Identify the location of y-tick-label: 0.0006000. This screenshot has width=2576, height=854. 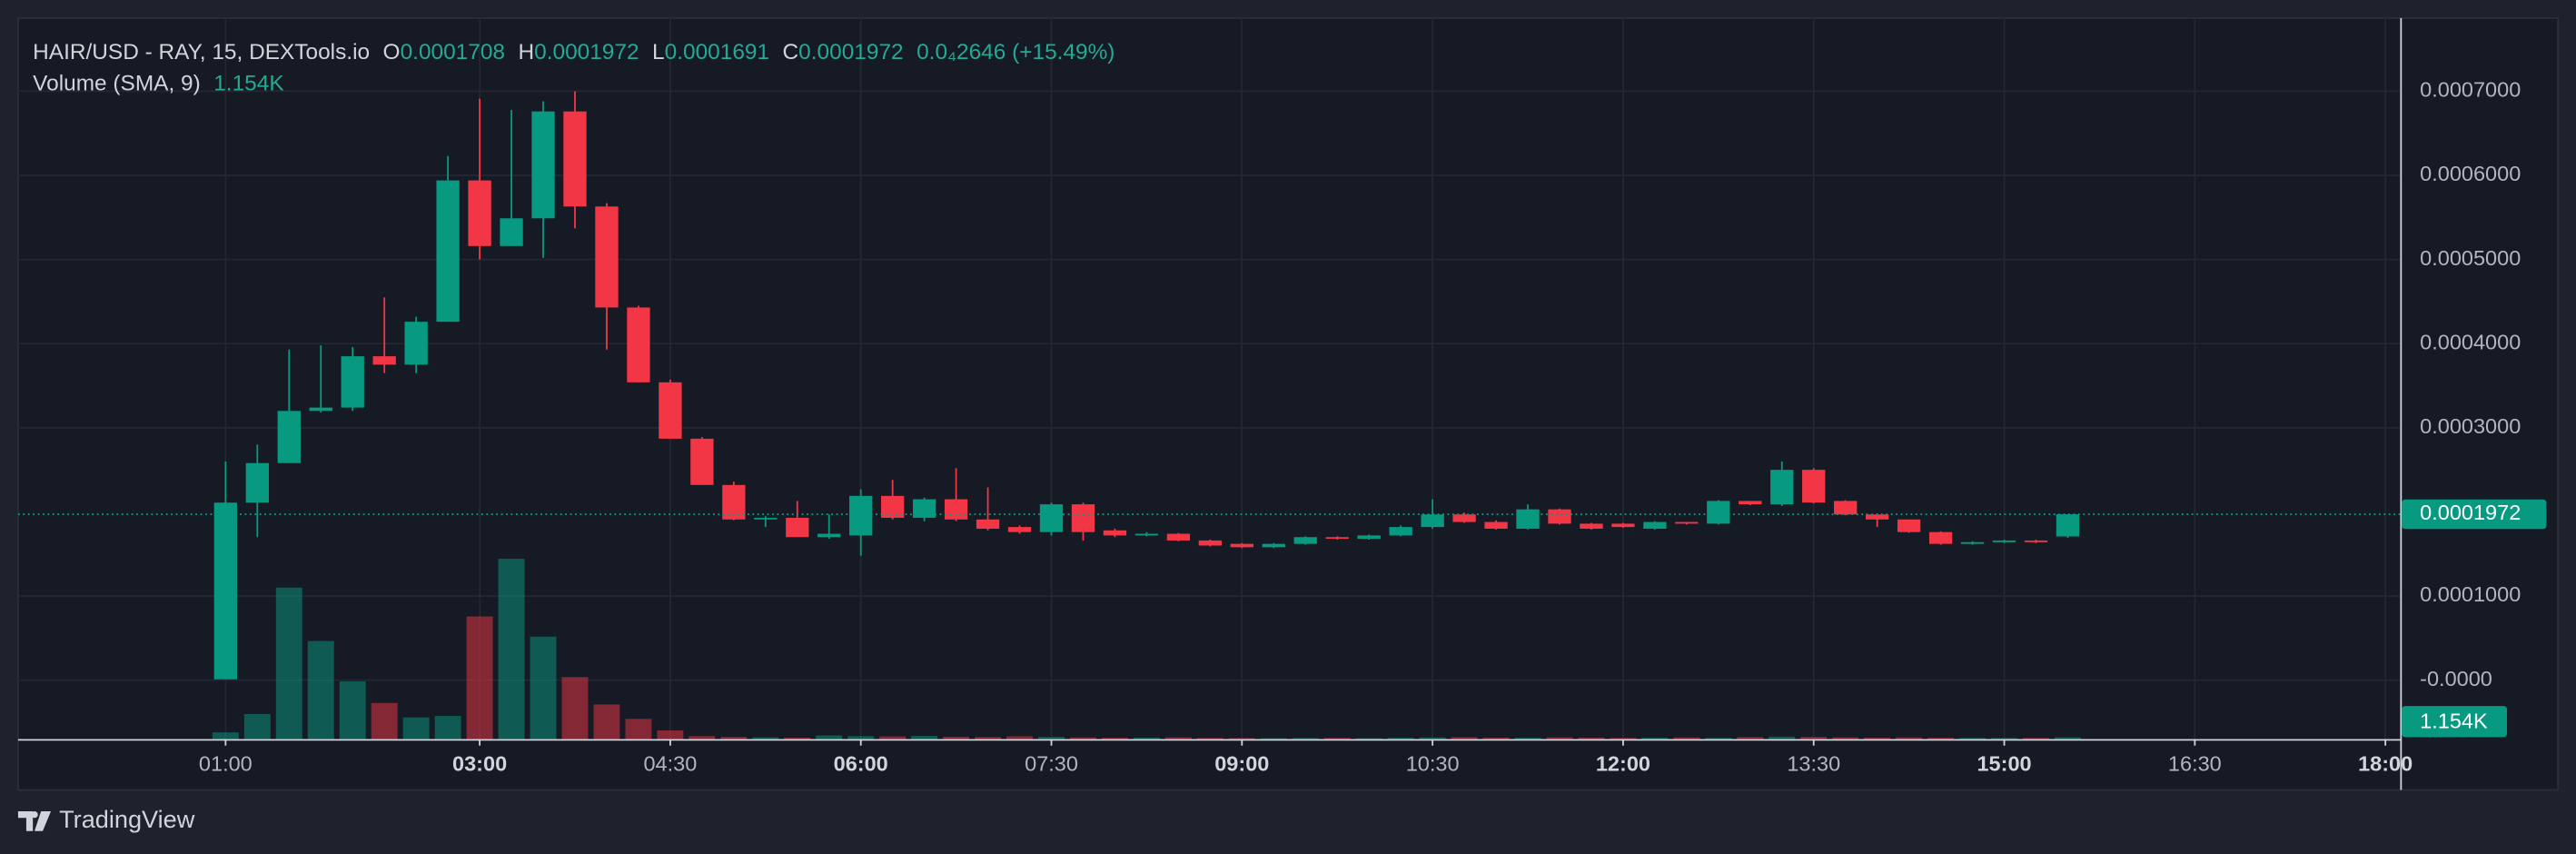
(2470, 173).